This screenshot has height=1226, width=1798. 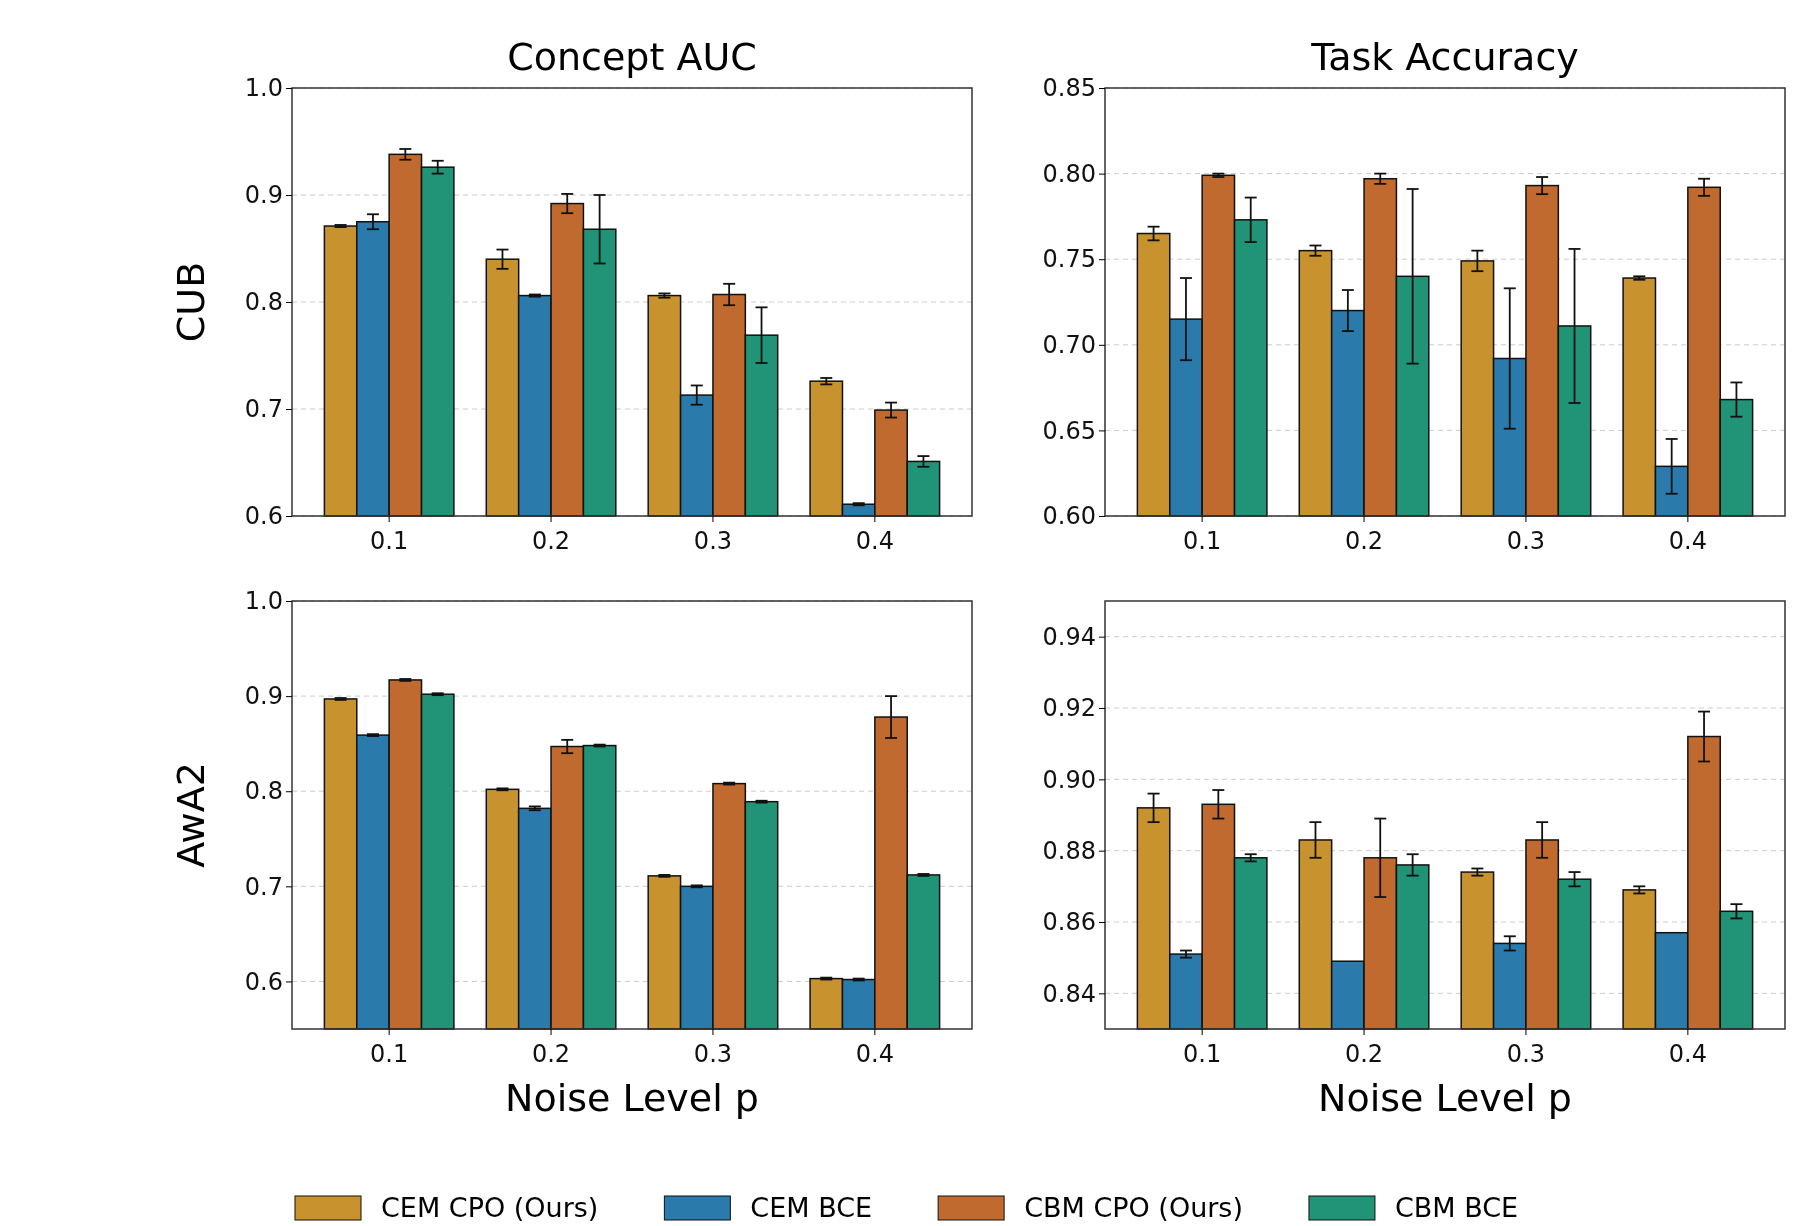 I want to click on y-tick-label: 0.75, so click(x=1069, y=259).